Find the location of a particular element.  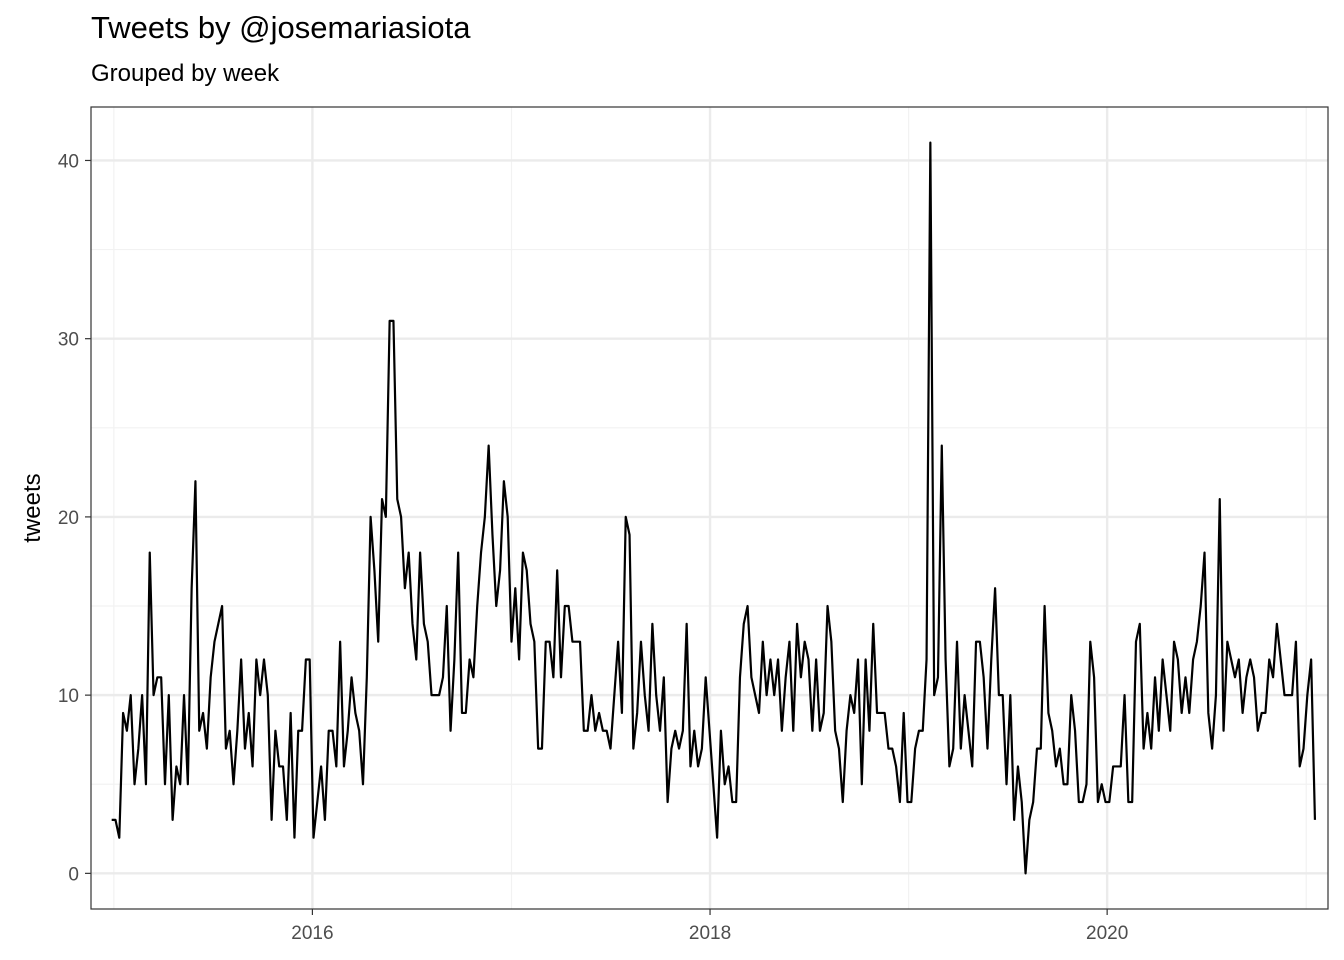

y-tick-label: 20 is located at coordinates (68, 518).